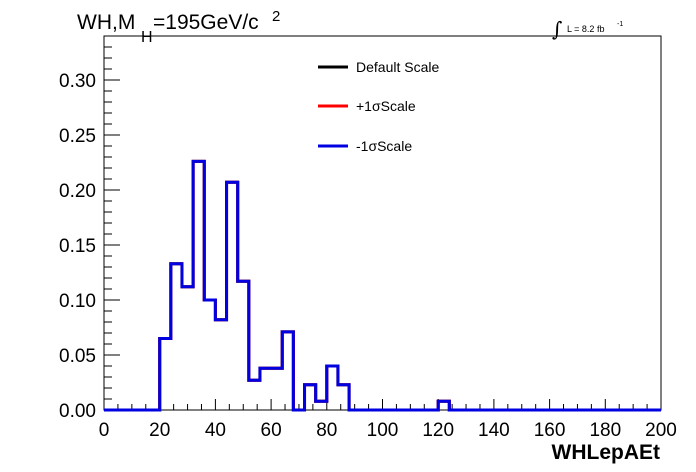 This screenshot has width=696, height=472. What do you see at coordinates (550, 430) in the screenshot?
I see `x-tick-label: 160` at bounding box center [550, 430].